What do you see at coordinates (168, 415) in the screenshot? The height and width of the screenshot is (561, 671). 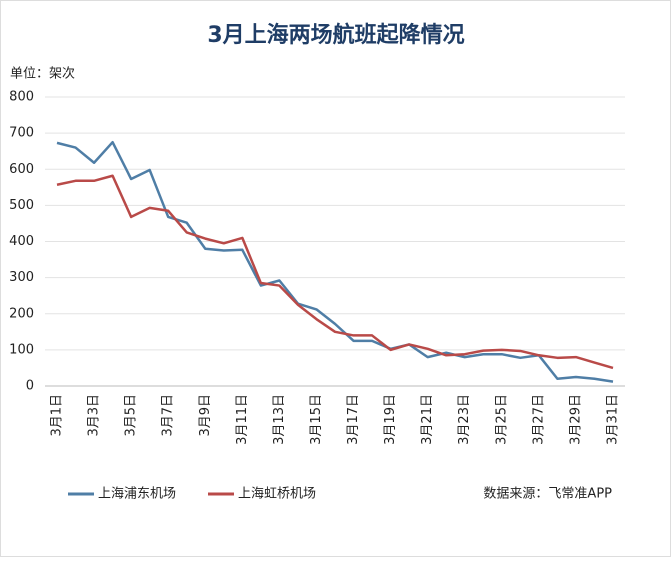 I see `x-tick-label: 3月7日` at bounding box center [168, 415].